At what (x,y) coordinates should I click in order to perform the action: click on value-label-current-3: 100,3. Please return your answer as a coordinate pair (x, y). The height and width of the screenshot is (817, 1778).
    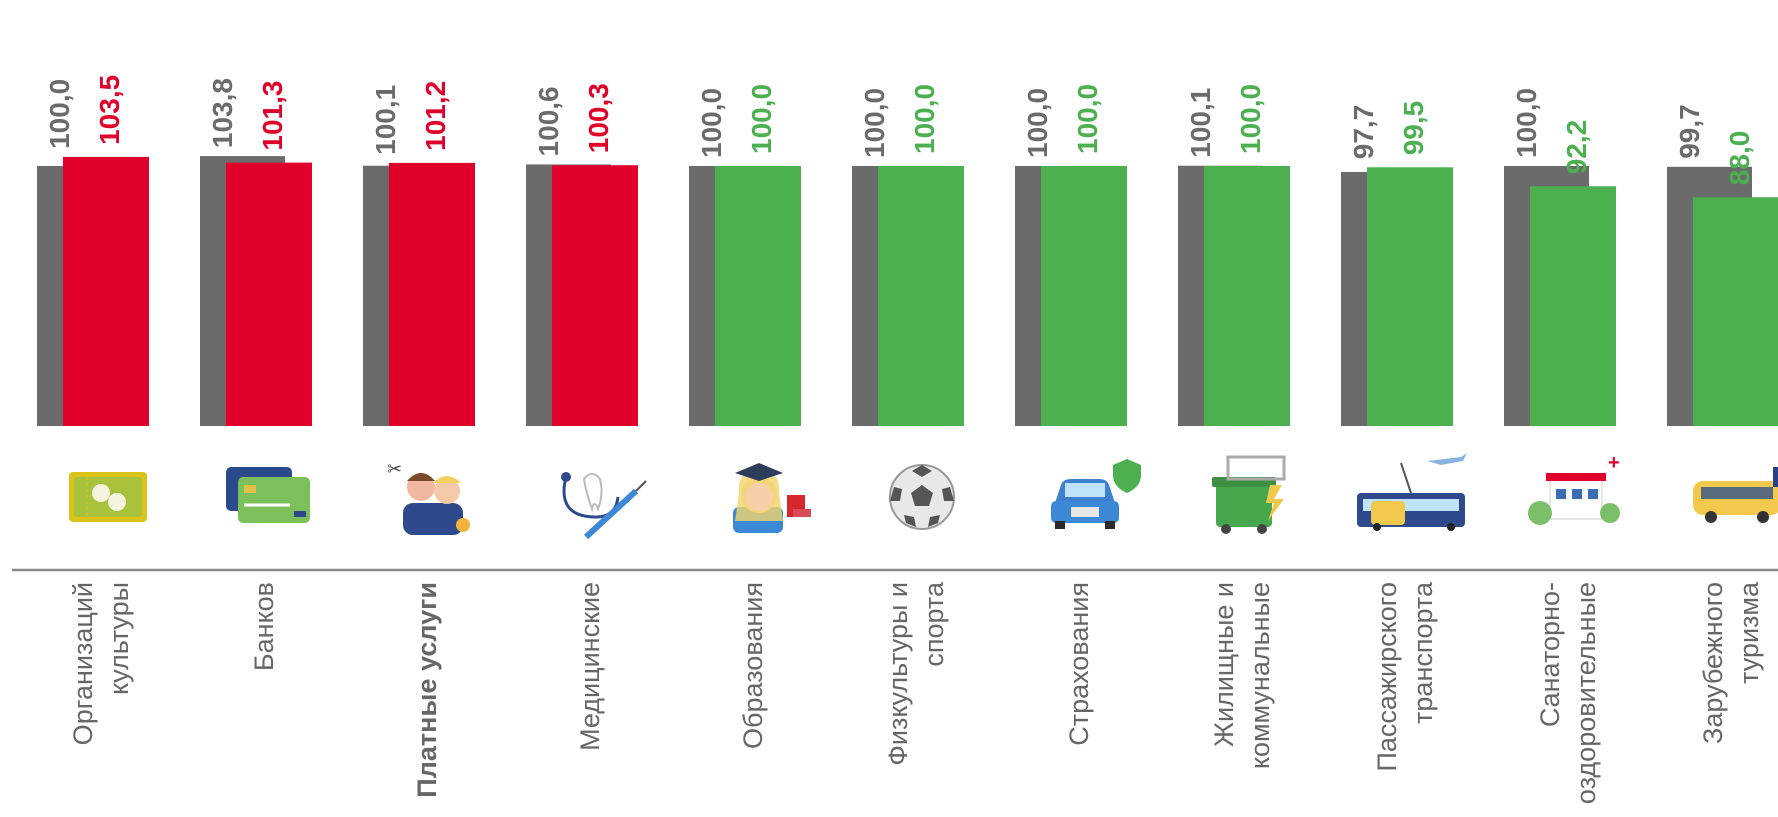
    Looking at the image, I should click on (598, 118).